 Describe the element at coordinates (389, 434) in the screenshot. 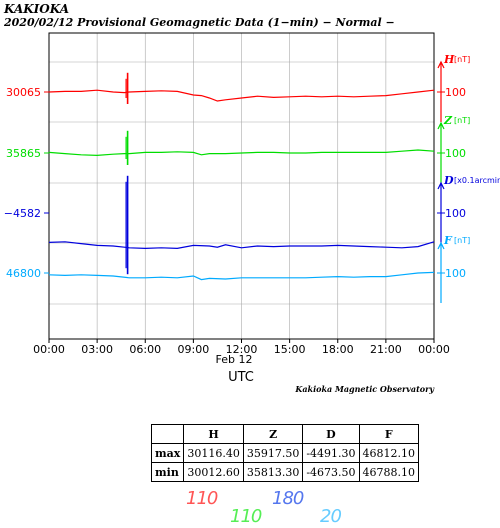

I see `stats-header-f: F` at that location.